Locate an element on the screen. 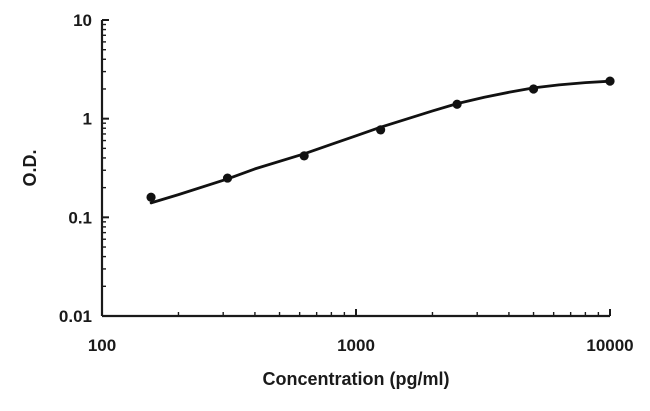 This screenshot has height=411, width=650. y-tick-label: 10 is located at coordinates (82, 20).